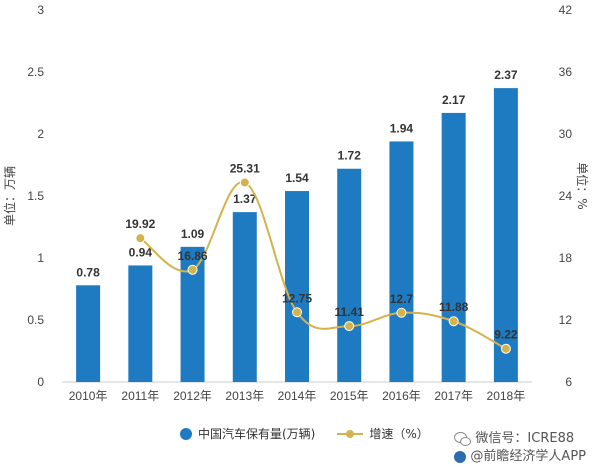 This screenshot has width=592, height=467. I want to click on x-tick-label: 2018年, so click(506, 396).